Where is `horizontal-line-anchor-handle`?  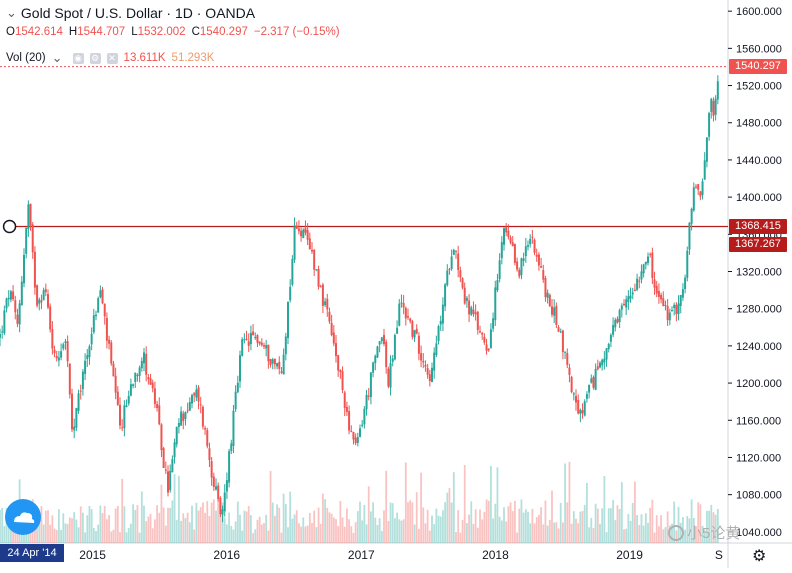
horizontal-line-anchor-handle is located at coordinates (9, 226).